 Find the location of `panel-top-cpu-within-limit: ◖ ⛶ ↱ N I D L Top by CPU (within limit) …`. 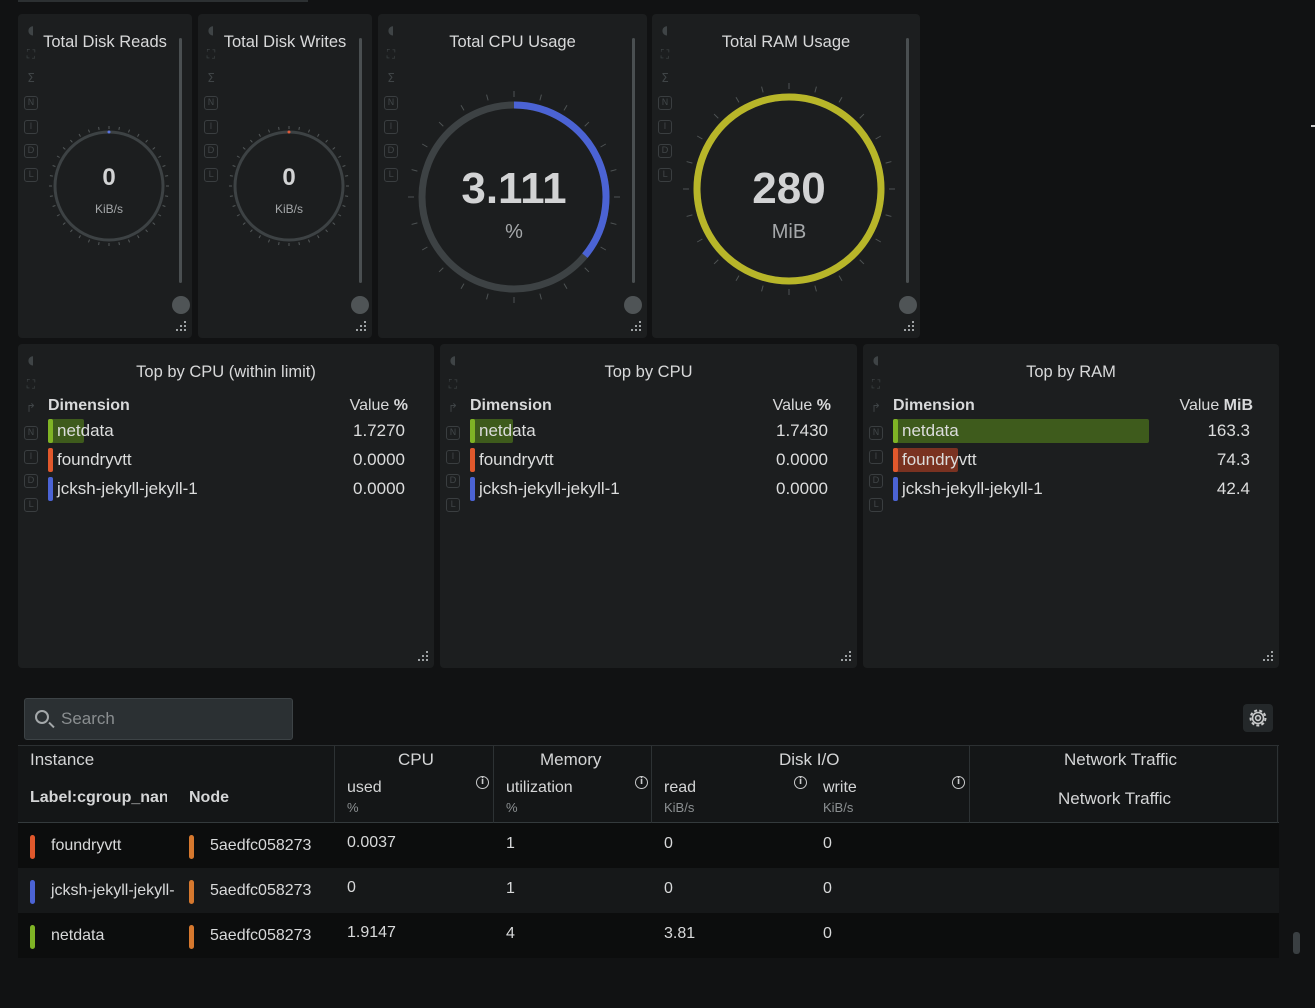

panel-top-cpu-within-limit: ◖ ⛶ ↱ N I D L Top by CPU (within limit) … is located at coordinates (226, 506).